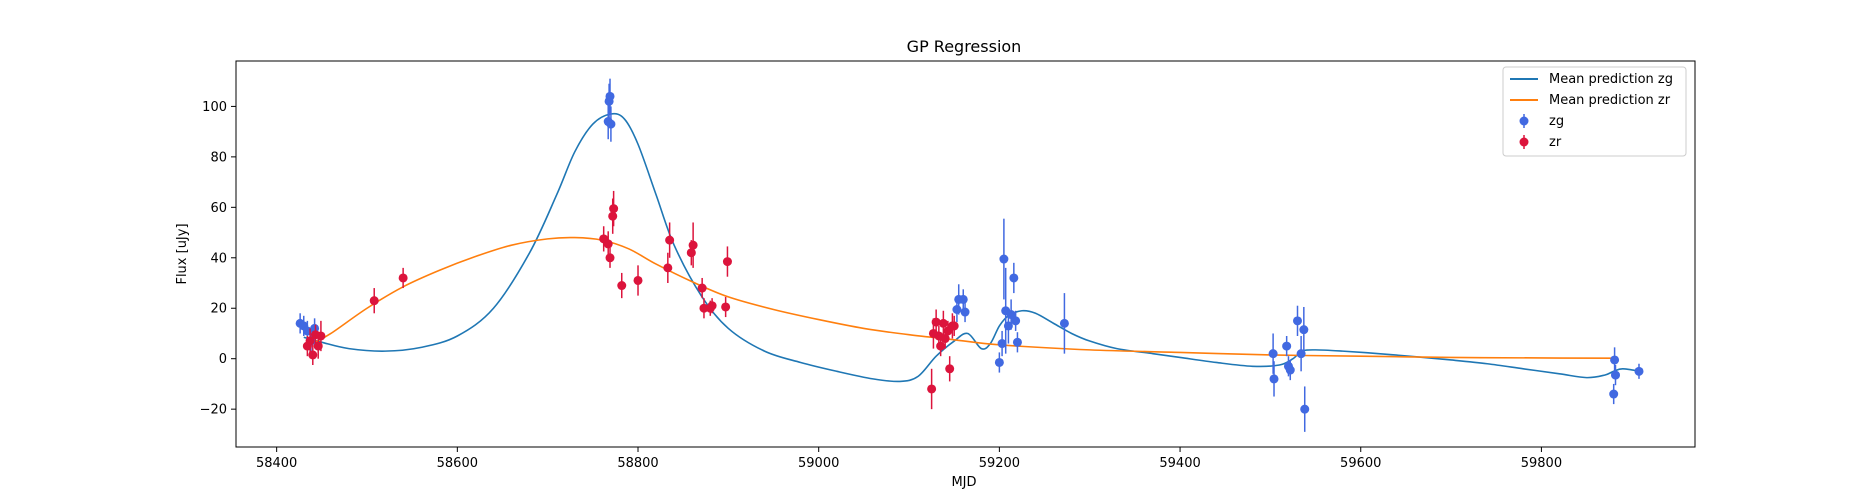 The image size is (1875, 500). Describe the element at coordinates (637, 463) in the screenshot. I see `x-tick-label: 58800` at that location.